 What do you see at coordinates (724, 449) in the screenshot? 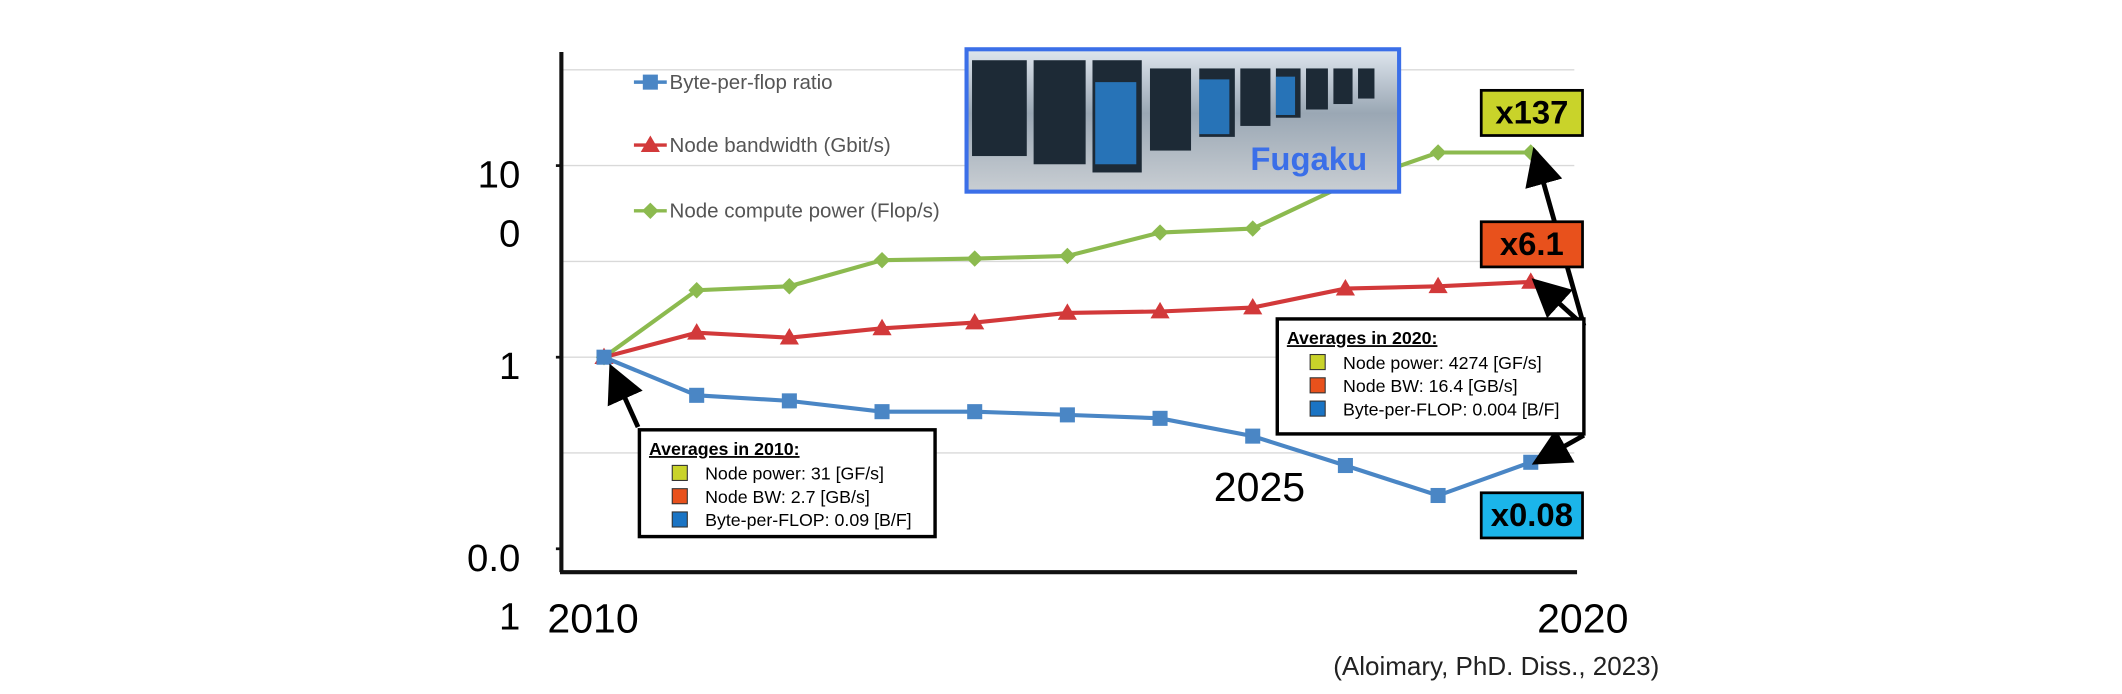
I see `callout-title: Averages in 2010:` at bounding box center [724, 449].